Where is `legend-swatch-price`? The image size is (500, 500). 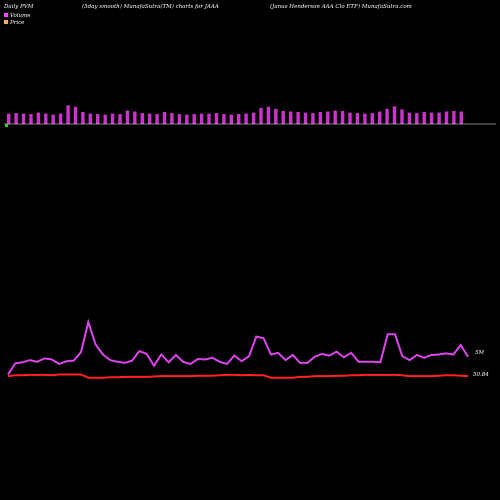
legend-swatch-price is located at coordinates (6, 22).